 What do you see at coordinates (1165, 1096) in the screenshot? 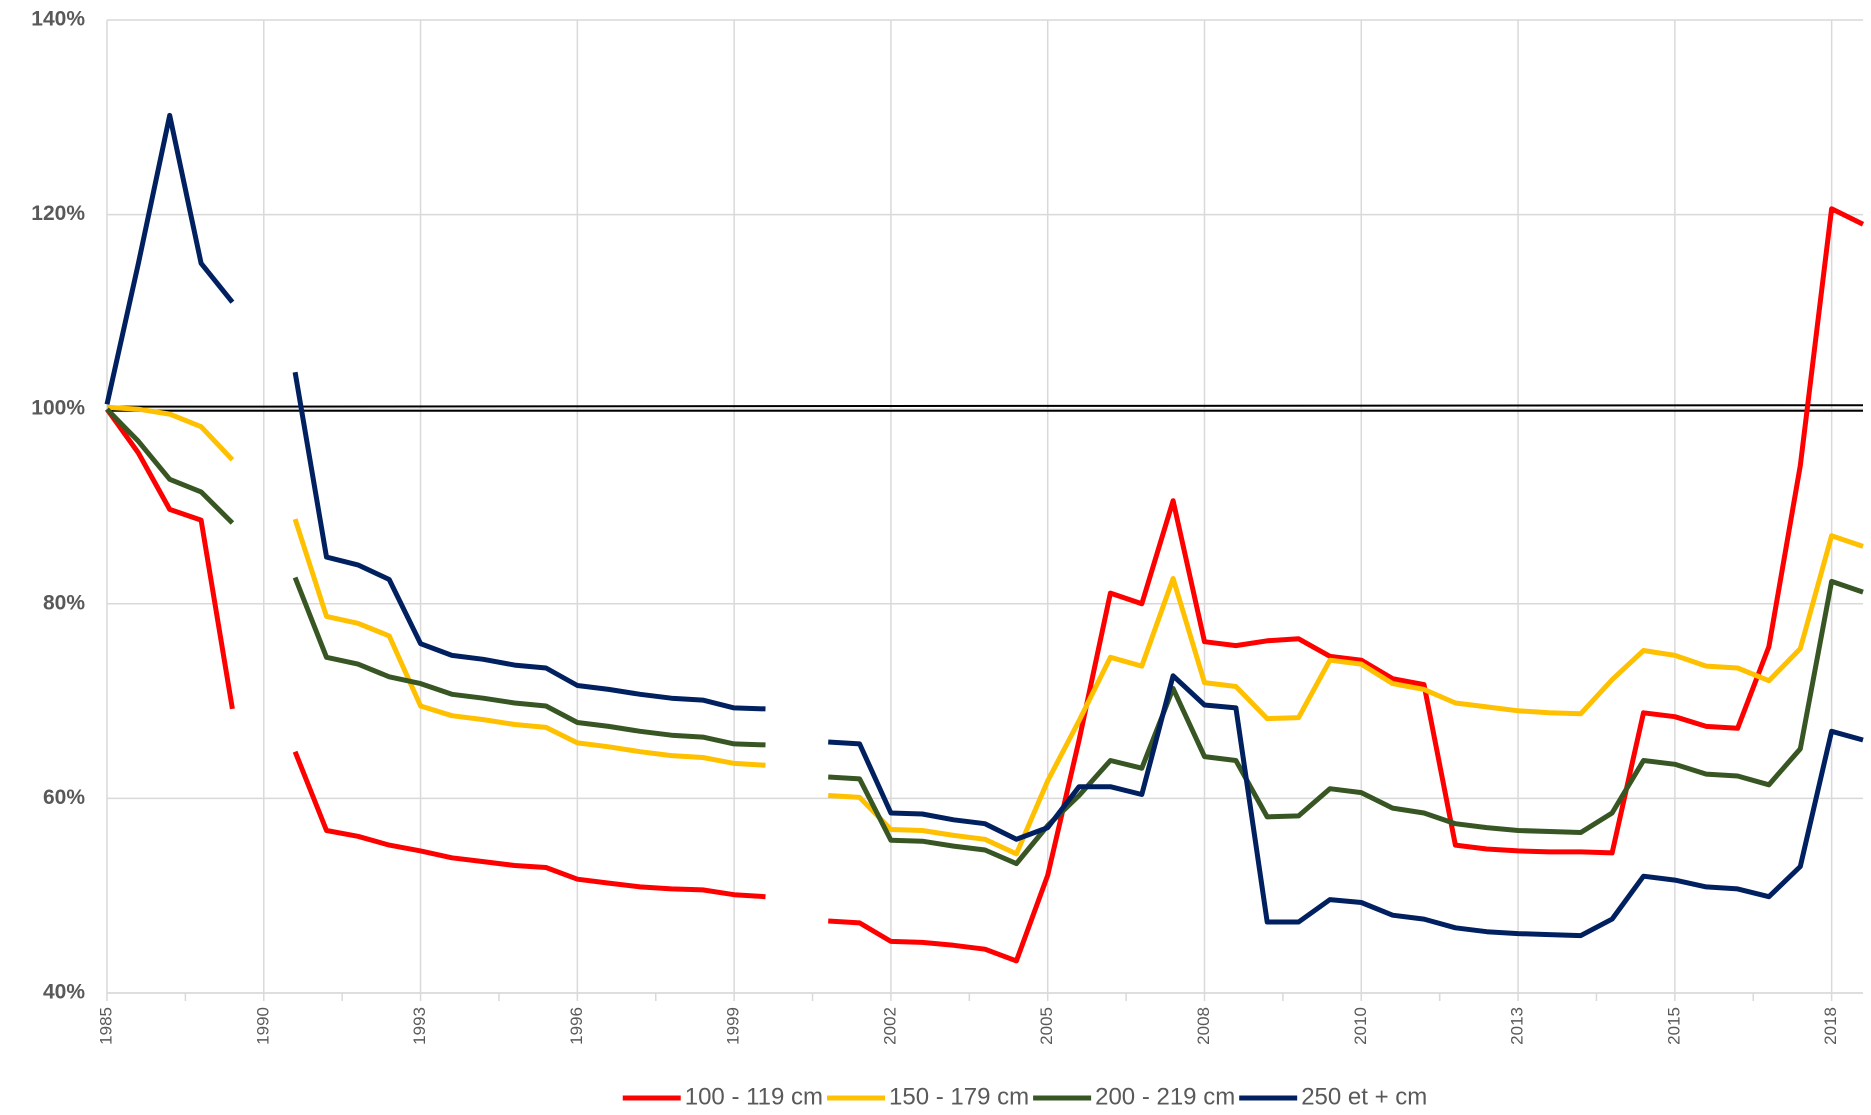
I see `legend-label: 200 - 219 cm` at bounding box center [1165, 1096].